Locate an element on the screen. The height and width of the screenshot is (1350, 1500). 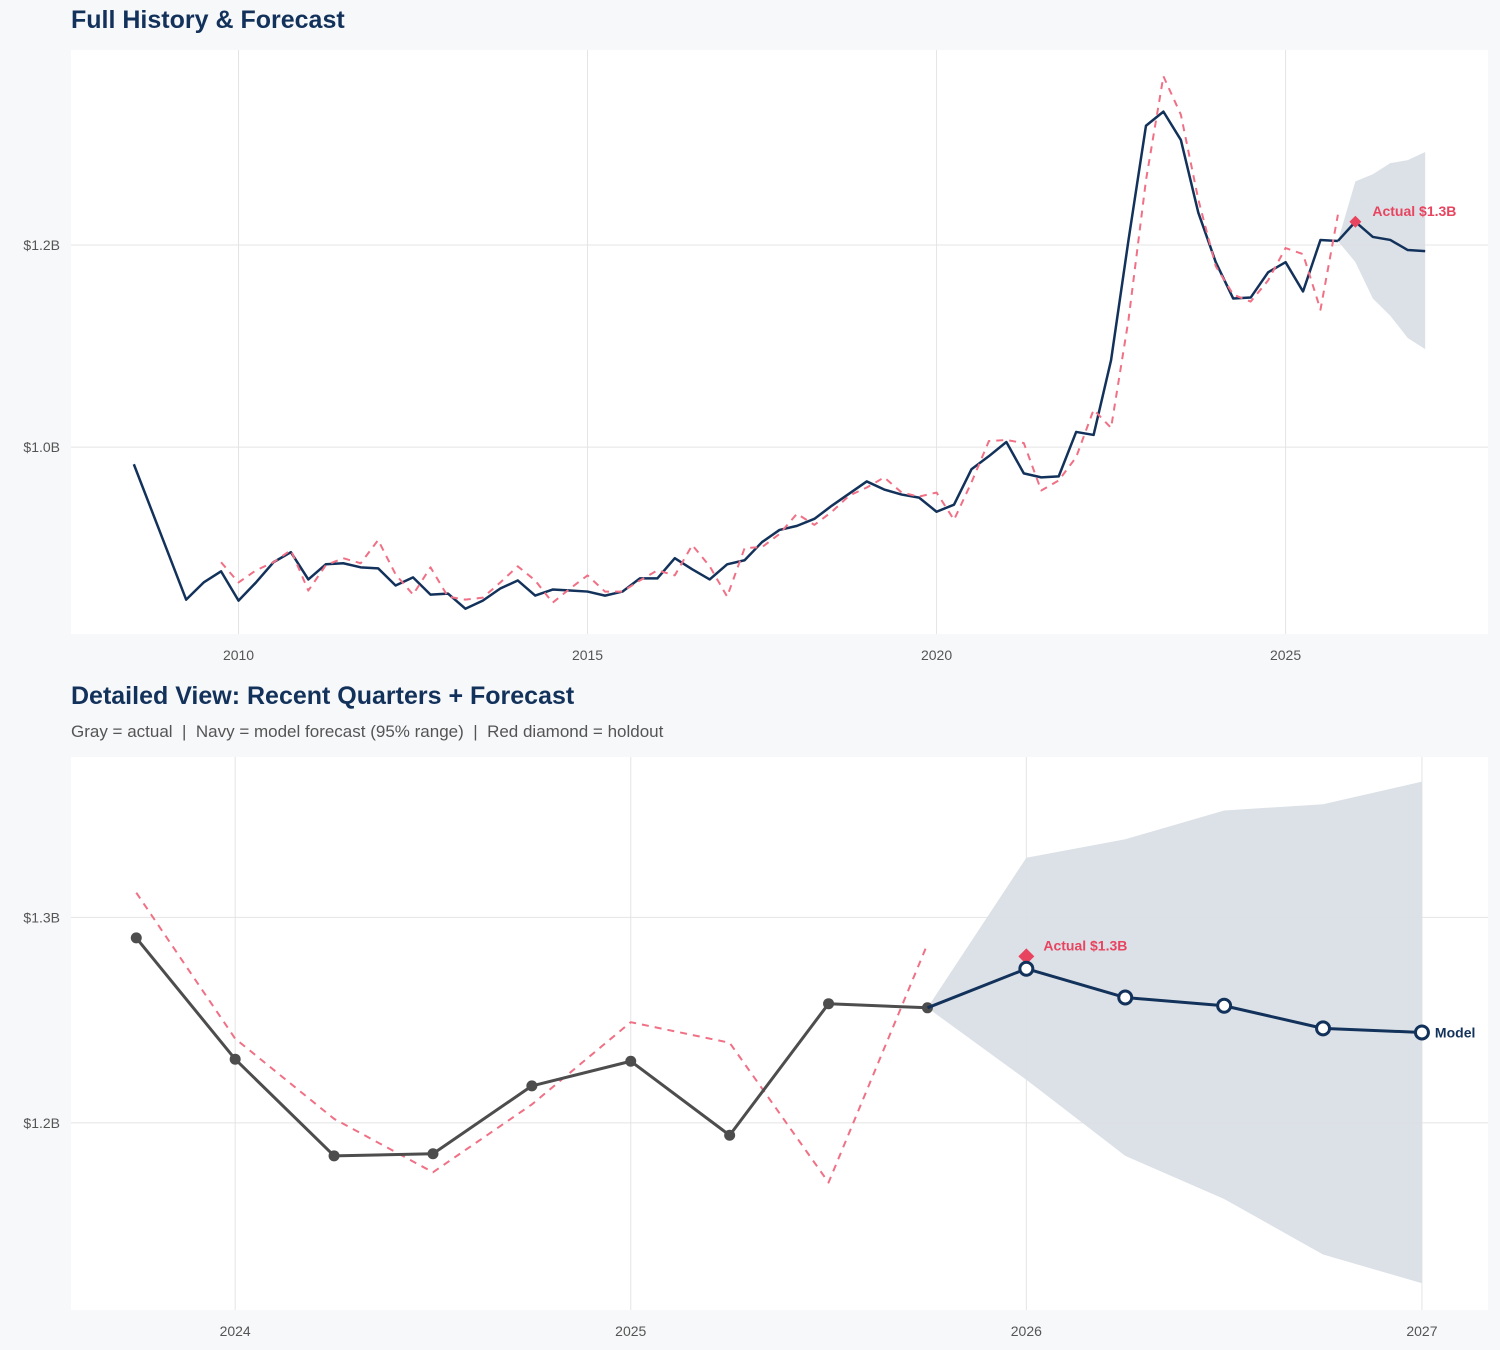
y-tick-label: $1.3B is located at coordinates (41, 917).